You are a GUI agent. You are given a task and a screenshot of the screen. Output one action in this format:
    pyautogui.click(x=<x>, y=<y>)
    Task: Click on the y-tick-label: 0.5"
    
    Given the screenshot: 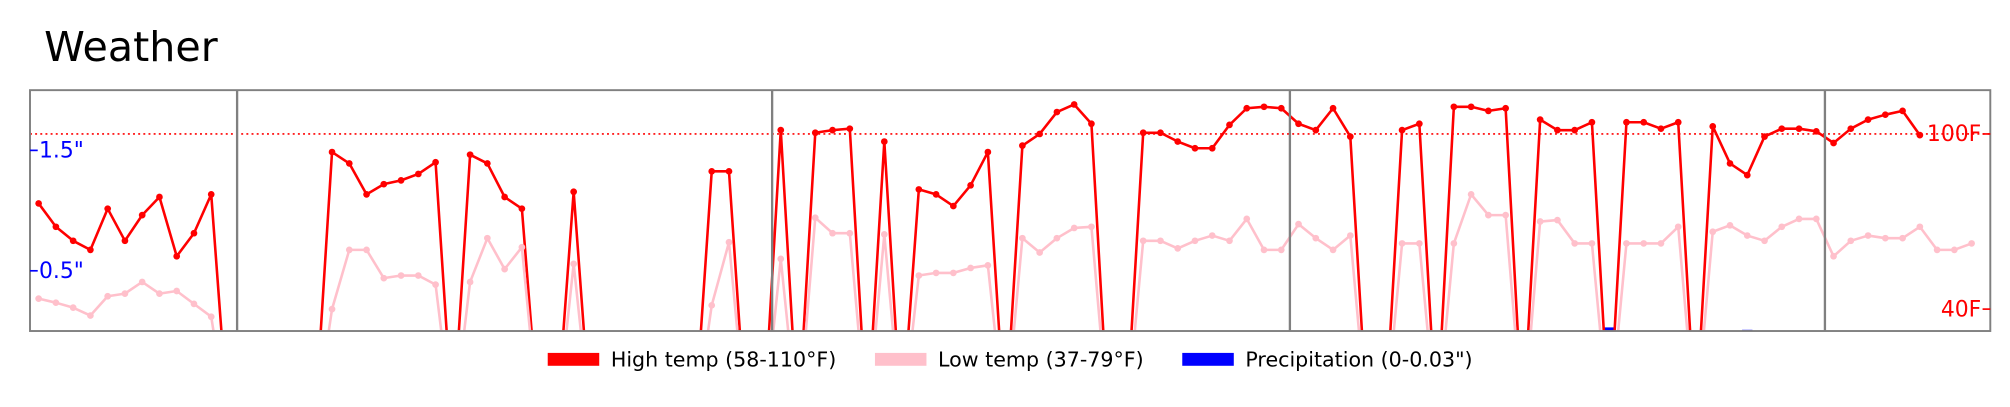 What is the action you would take?
    pyautogui.click(x=61, y=271)
    